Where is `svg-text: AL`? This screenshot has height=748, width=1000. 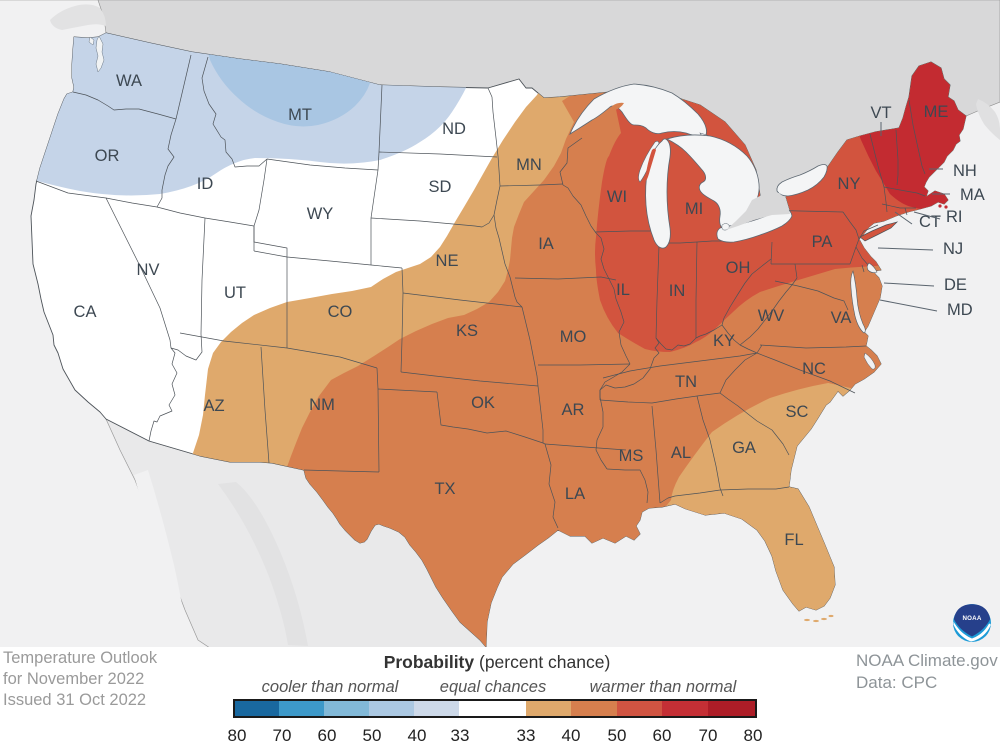
svg-text: AL is located at coordinates (681, 453).